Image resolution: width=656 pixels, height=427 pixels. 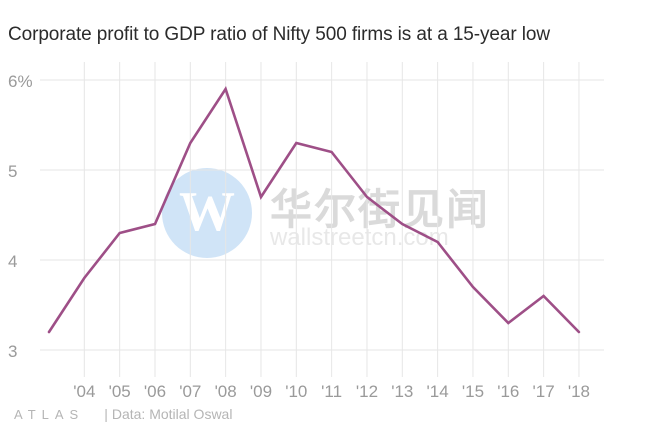 What do you see at coordinates (207, 213) in the screenshot?
I see `watermark-logo: W` at bounding box center [207, 213].